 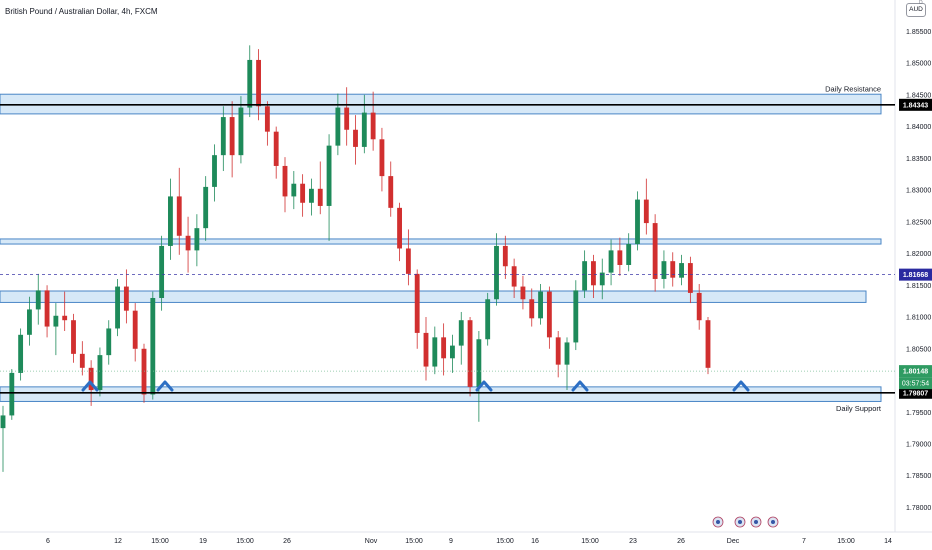 I want to click on zone-annotation: Daily Resistance, so click(x=853, y=89).